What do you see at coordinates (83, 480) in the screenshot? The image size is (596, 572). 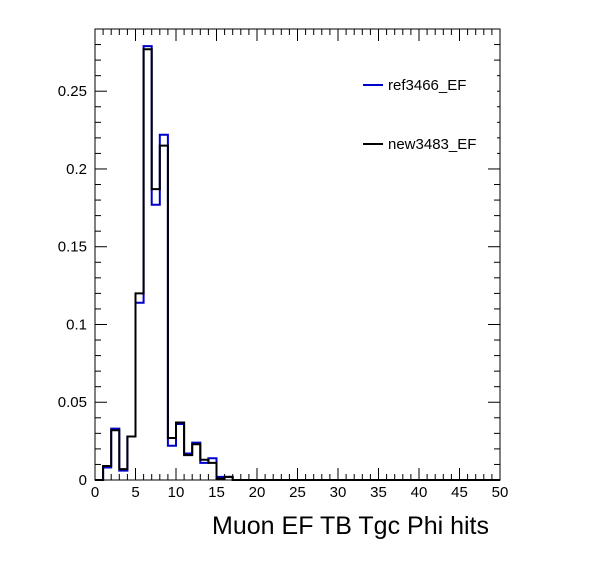 I see `y-tick-label: 0` at bounding box center [83, 480].